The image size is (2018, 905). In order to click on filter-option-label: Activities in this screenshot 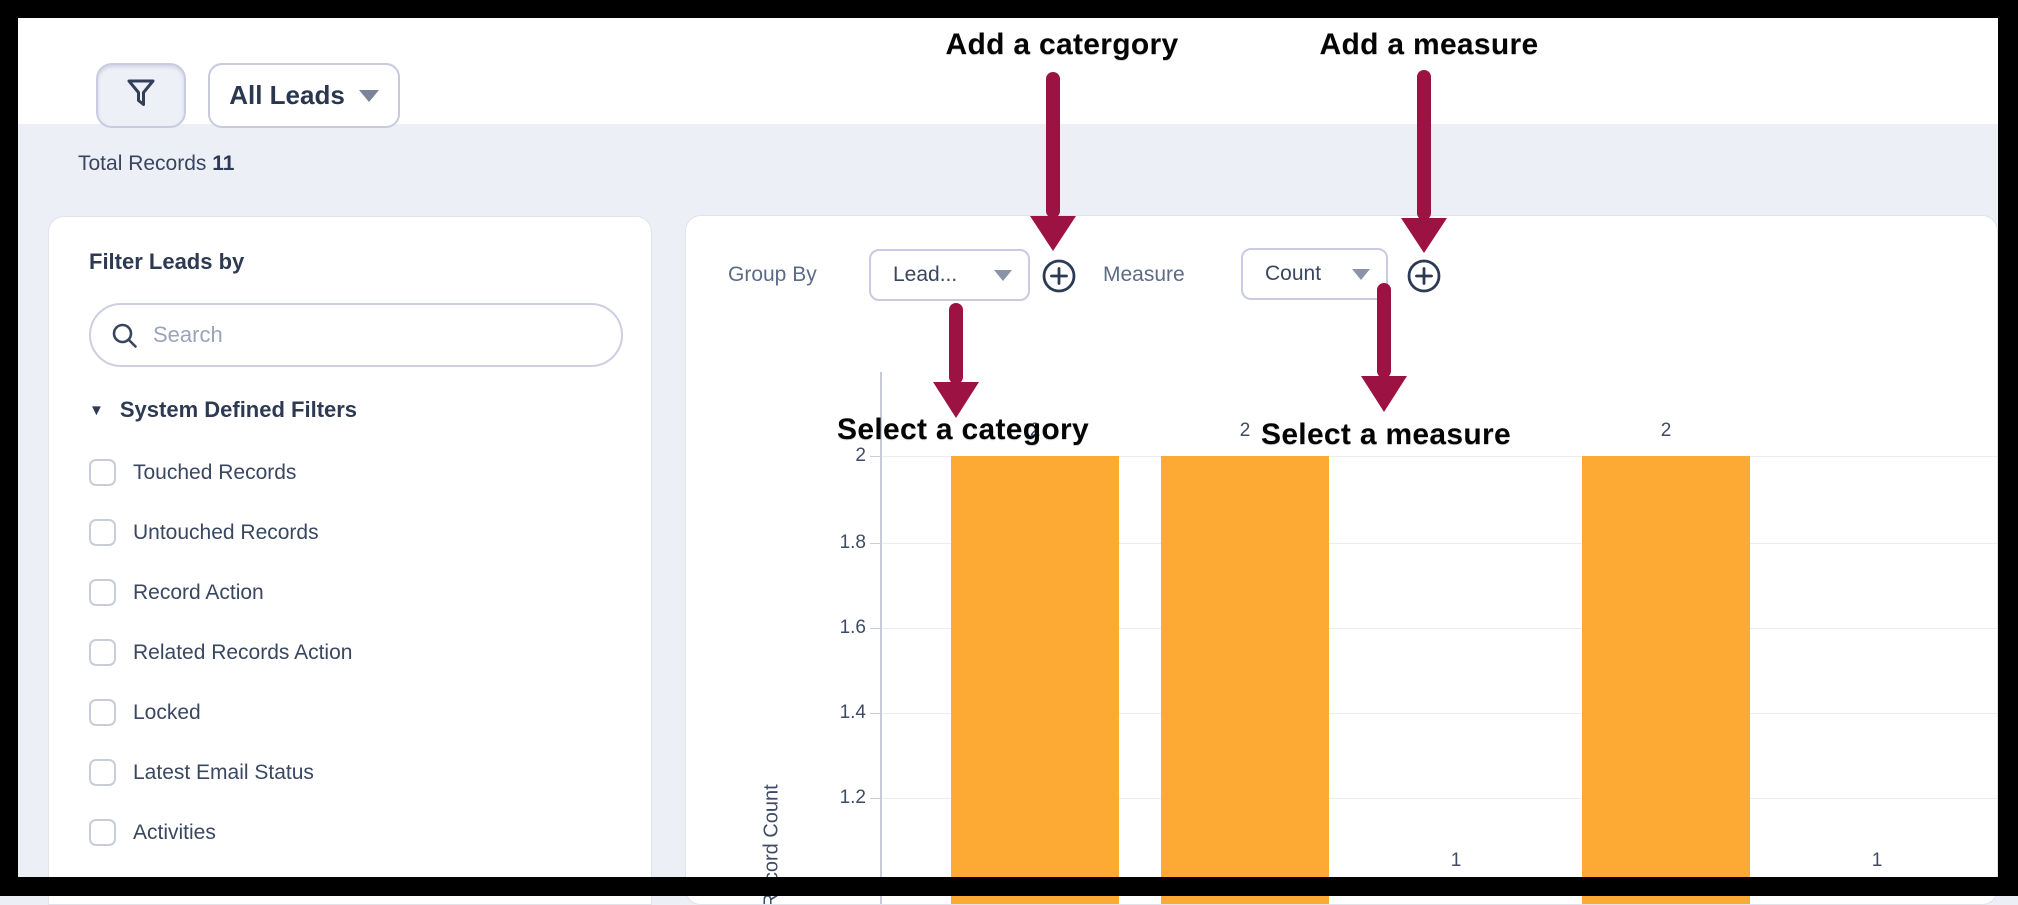, I will do `click(174, 832)`.